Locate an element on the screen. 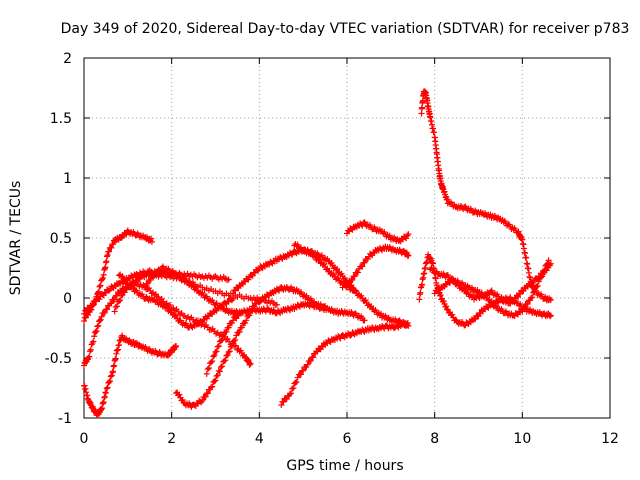 Image resolution: width=640 pixels, height=480 pixels. y-tick-label: -1 is located at coordinates (65, 419).